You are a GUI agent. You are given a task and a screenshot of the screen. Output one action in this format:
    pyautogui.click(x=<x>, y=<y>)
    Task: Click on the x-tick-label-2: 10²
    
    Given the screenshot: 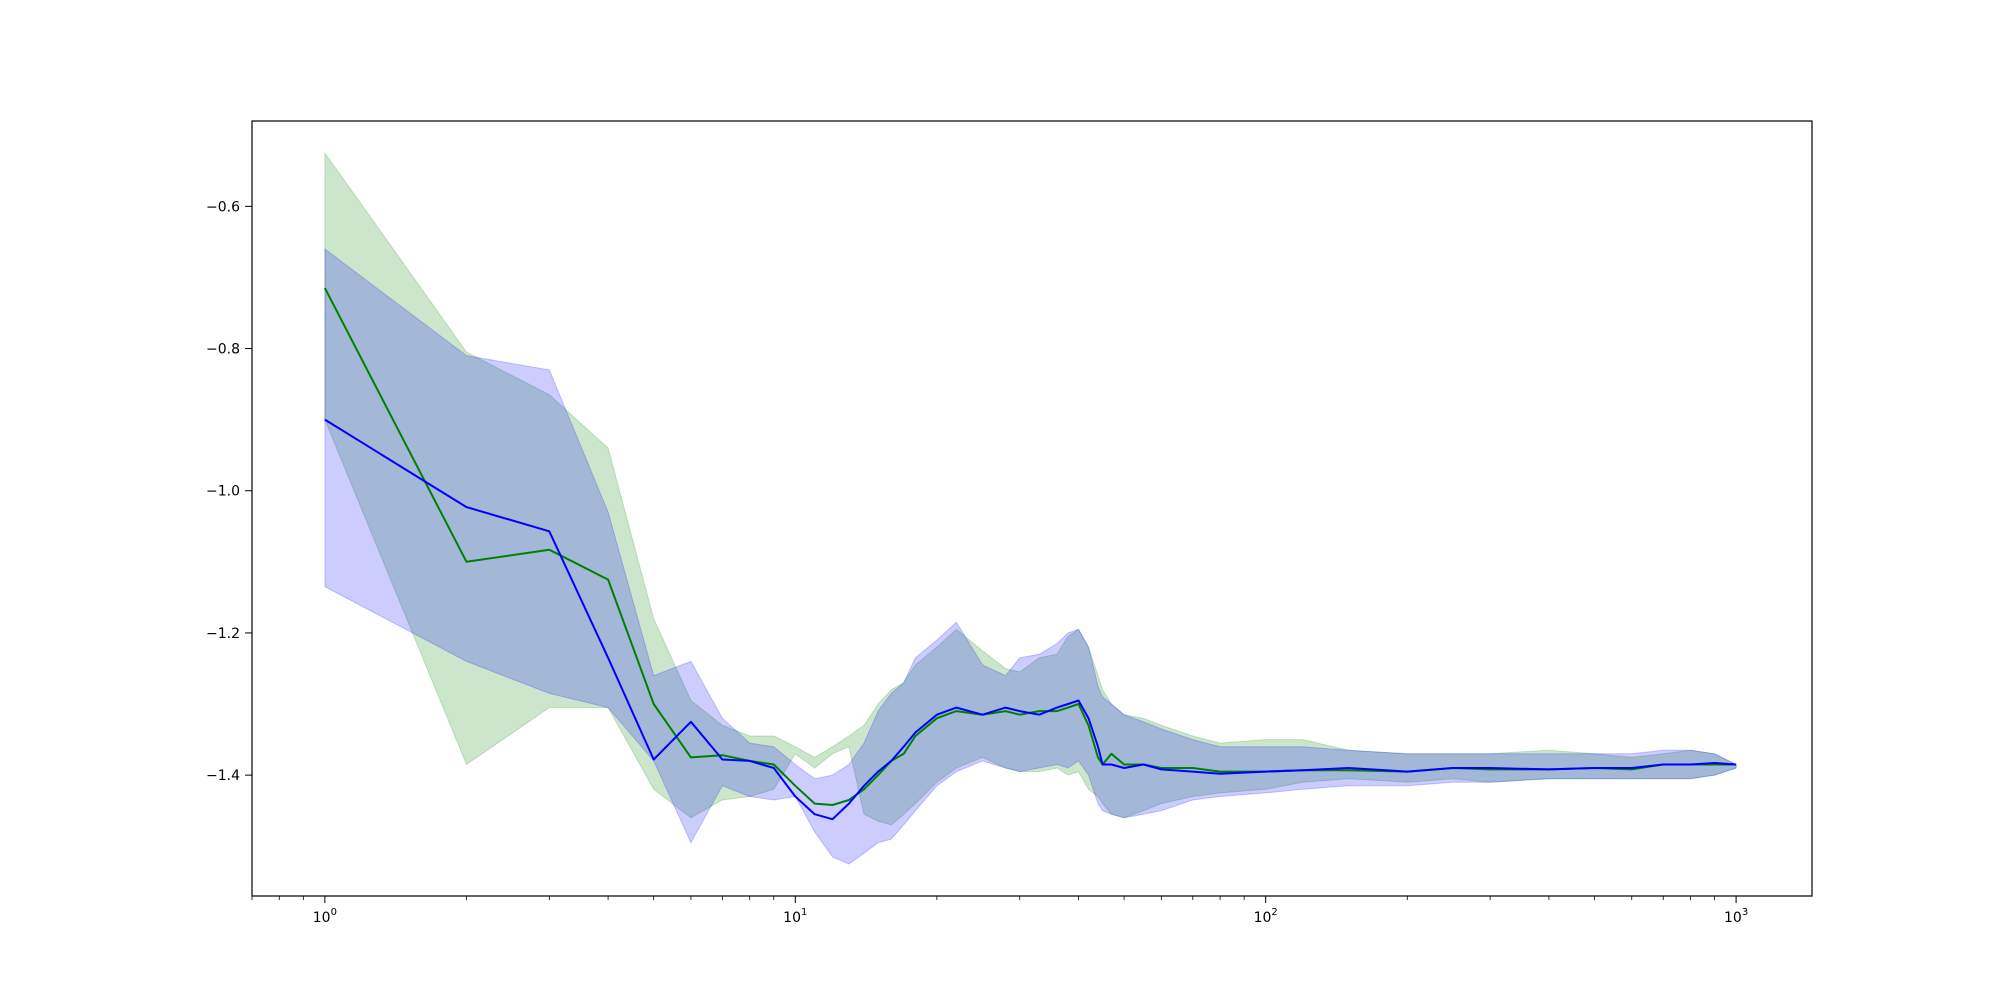 What is the action you would take?
    pyautogui.click(x=1266, y=916)
    